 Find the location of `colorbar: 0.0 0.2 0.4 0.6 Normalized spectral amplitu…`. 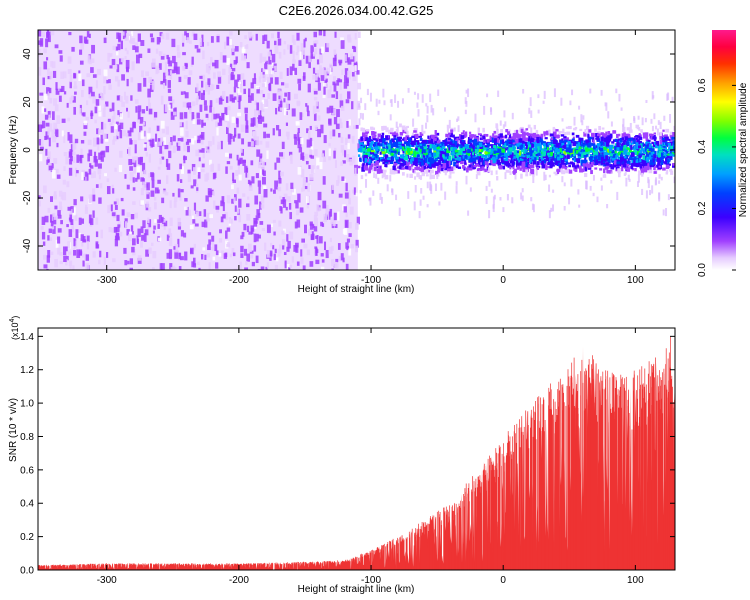

colorbar: 0.0 0.2 0.4 0.6 Normalized spectral amplitu… is located at coordinates (723, 153).